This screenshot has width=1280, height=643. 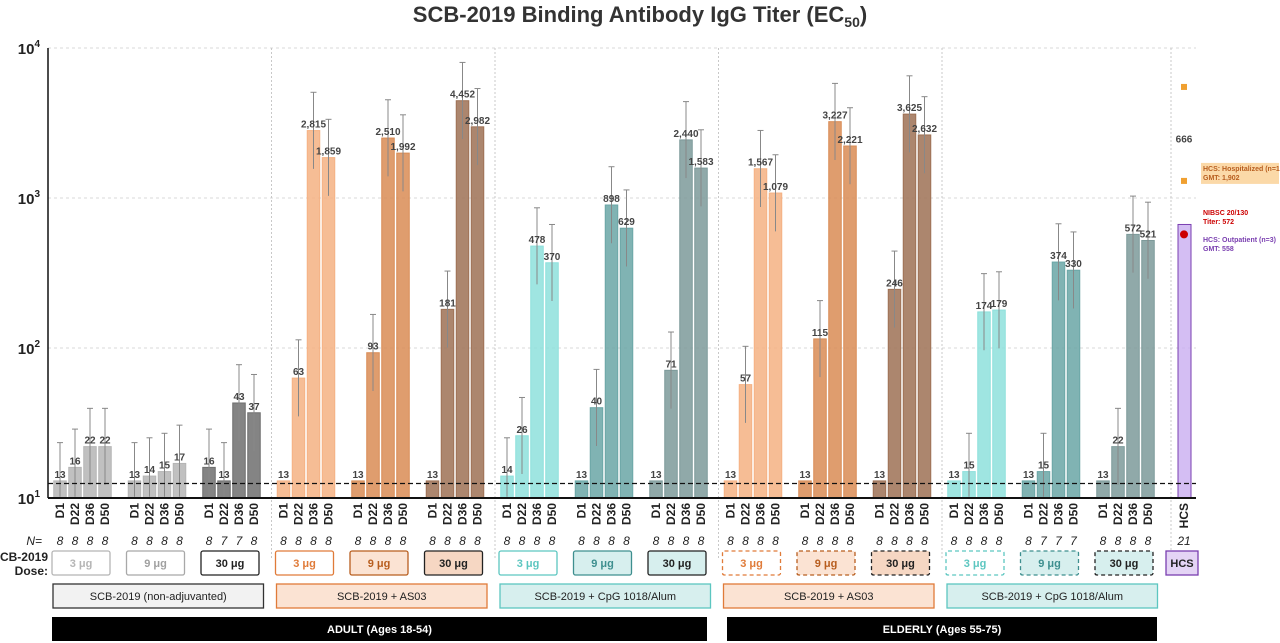 What do you see at coordinates (29, 48) in the screenshot?
I see `y-tick-label: 104` at bounding box center [29, 48].